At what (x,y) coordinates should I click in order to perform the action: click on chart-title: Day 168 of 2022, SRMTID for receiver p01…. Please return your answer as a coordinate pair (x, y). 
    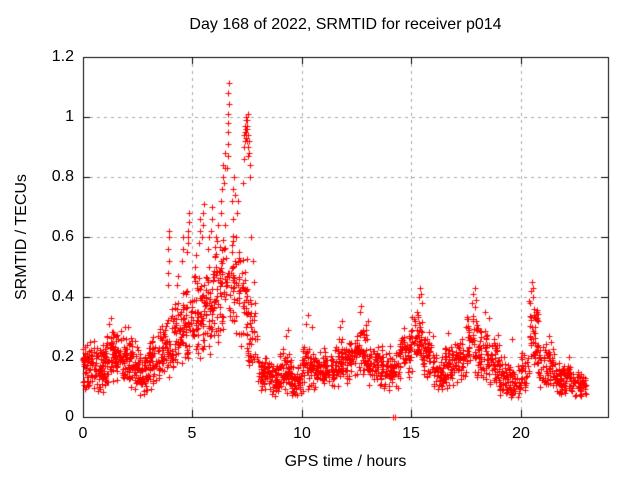
    Looking at the image, I should click on (345, 24).